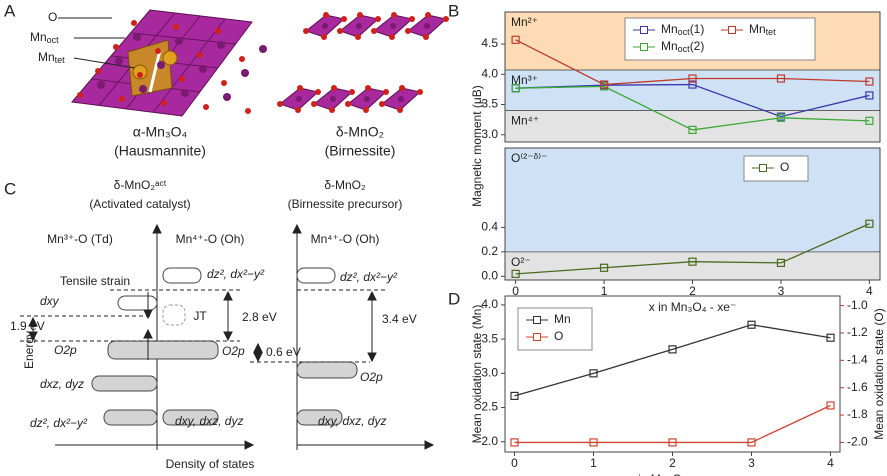  Describe the element at coordinates (95, 281) in the screenshot. I see `diagram-label: Tensile strain` at that location.